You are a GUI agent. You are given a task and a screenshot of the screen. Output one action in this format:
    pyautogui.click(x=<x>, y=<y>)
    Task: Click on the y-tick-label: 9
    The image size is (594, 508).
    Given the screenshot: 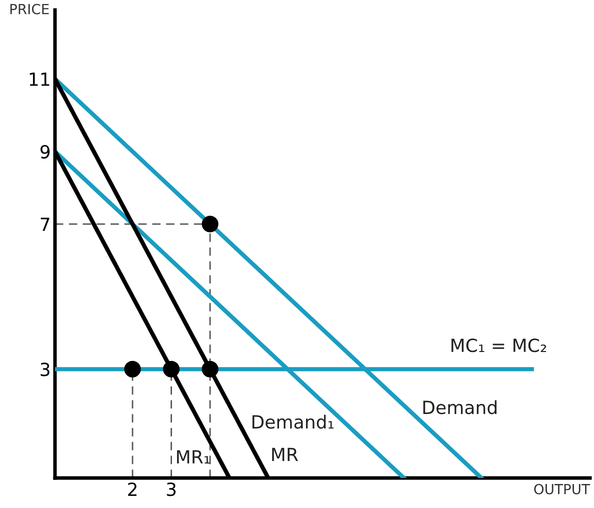 What is the action you would take?
    pyautogui.click(x=45, y=151)
    